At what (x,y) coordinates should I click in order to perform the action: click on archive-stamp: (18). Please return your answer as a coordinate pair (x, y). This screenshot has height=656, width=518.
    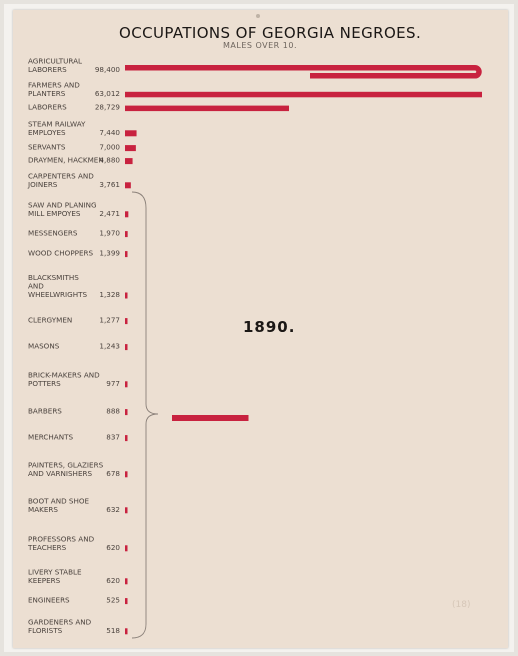
    Looking at the image, I should click on (461, 605).